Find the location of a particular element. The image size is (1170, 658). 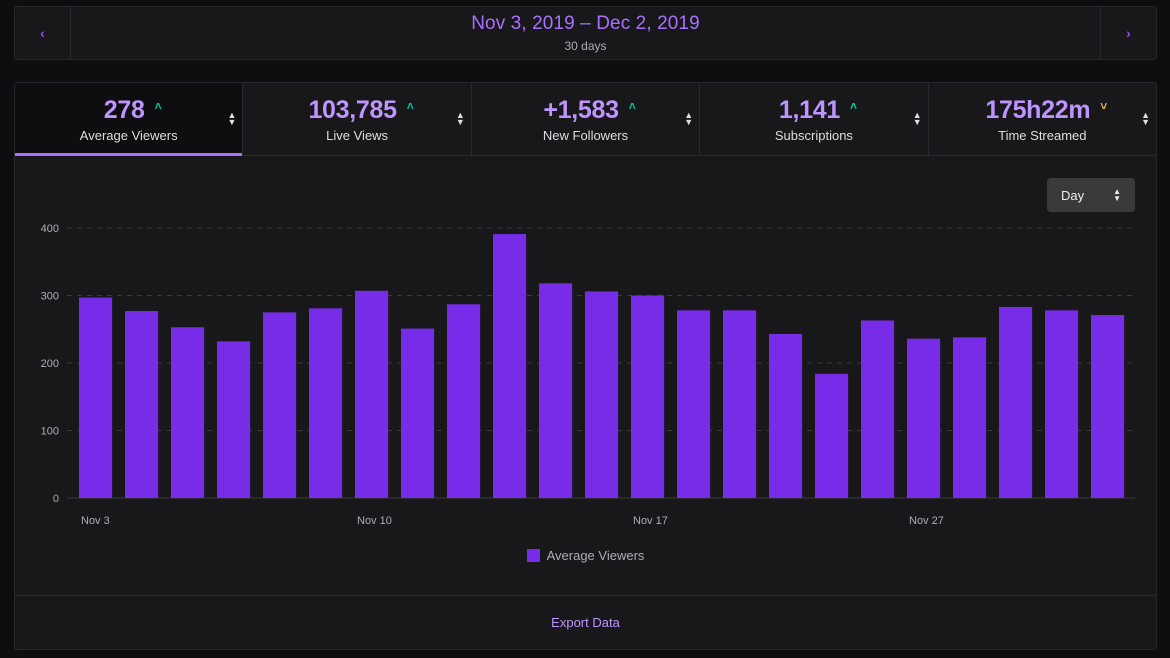

panel-footer: Export Data is located at coordinates (585, 622).